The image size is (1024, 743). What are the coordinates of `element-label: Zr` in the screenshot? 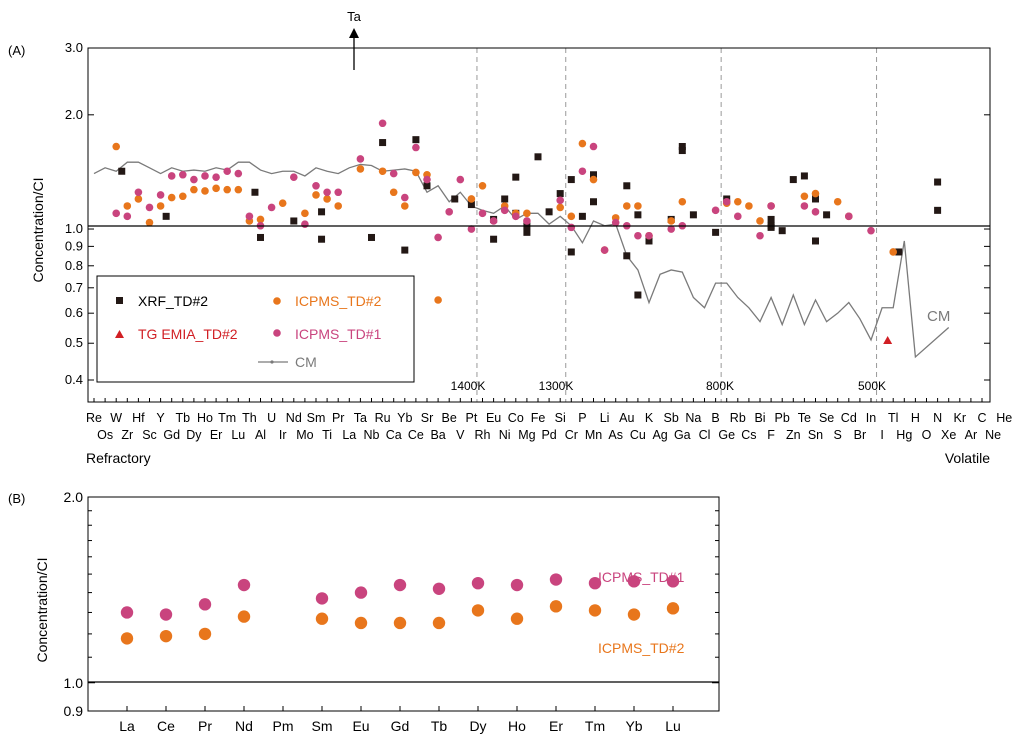 It's located at (127, 435).